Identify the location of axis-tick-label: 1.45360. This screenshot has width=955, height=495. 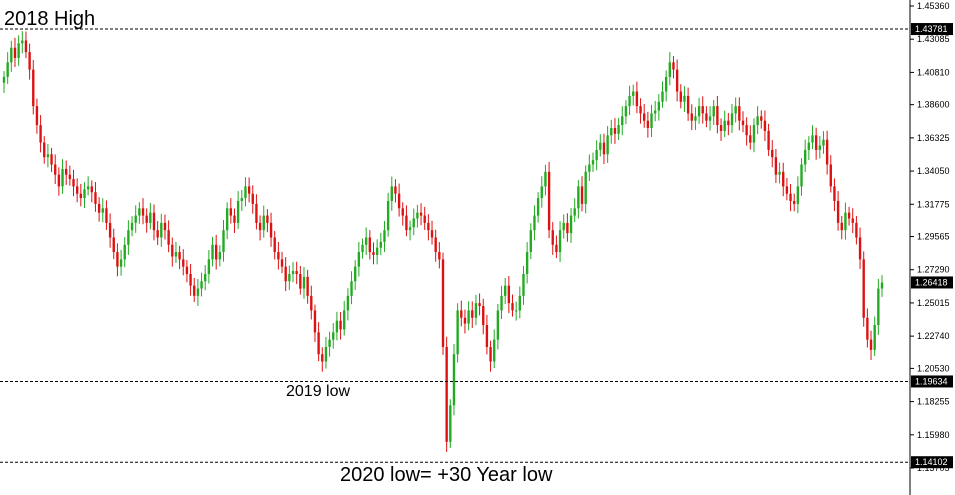
(933, 6).